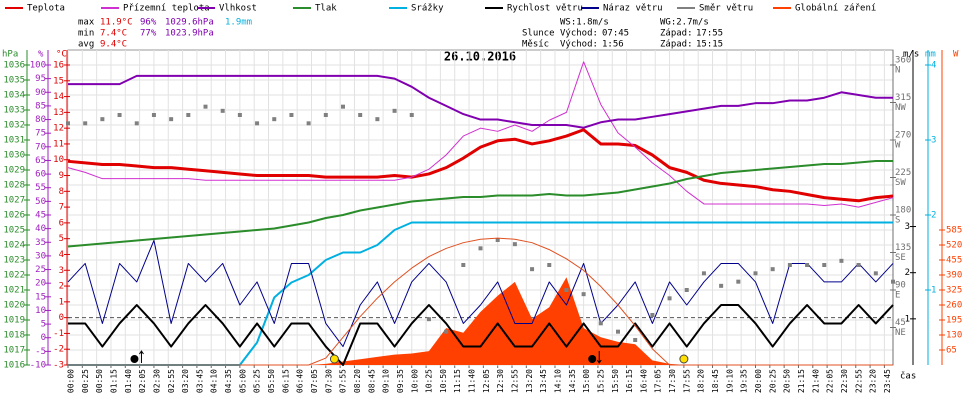  What do you see at coordinates (40, 297) in the screenshot?
I see `y-tick-label: 15` at bounding box center [40, 297].